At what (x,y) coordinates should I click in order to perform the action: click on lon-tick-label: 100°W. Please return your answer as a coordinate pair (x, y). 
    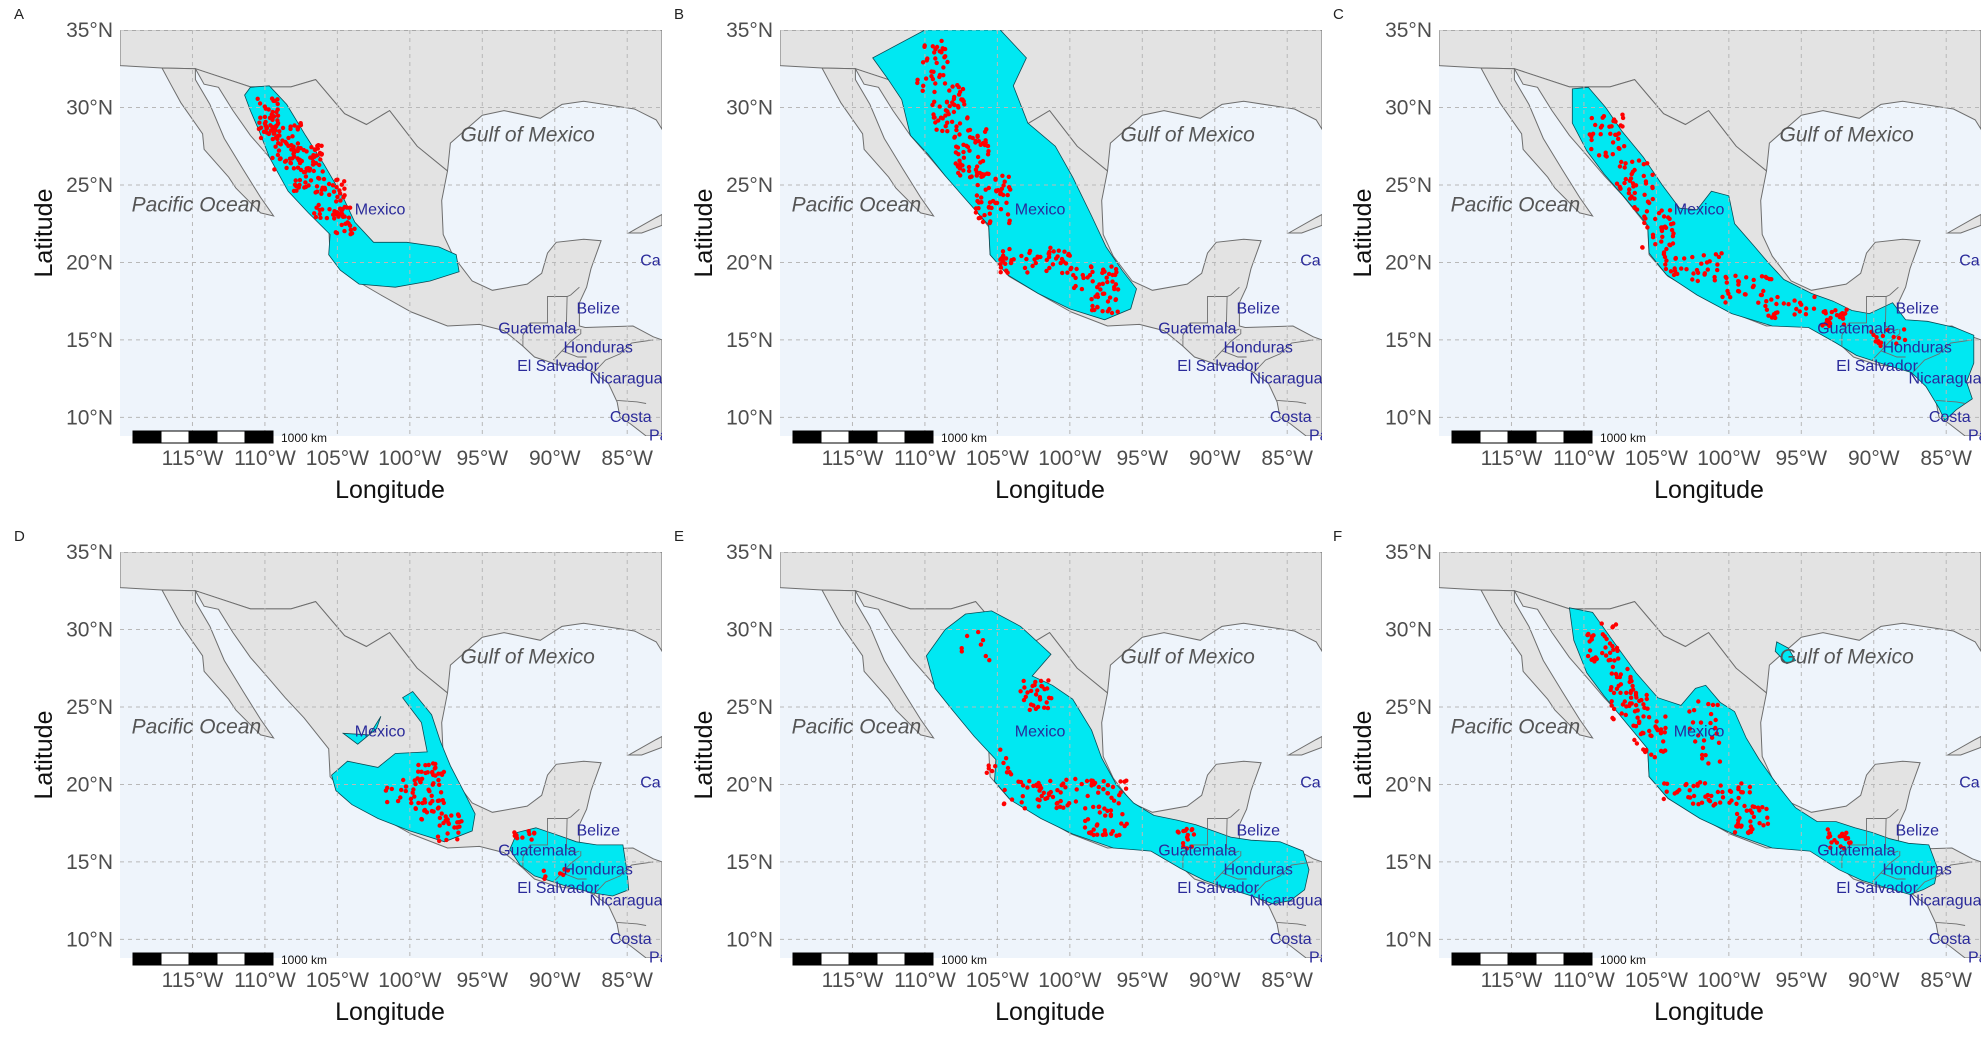
    Looking at the image, I should click on (1728, 458).